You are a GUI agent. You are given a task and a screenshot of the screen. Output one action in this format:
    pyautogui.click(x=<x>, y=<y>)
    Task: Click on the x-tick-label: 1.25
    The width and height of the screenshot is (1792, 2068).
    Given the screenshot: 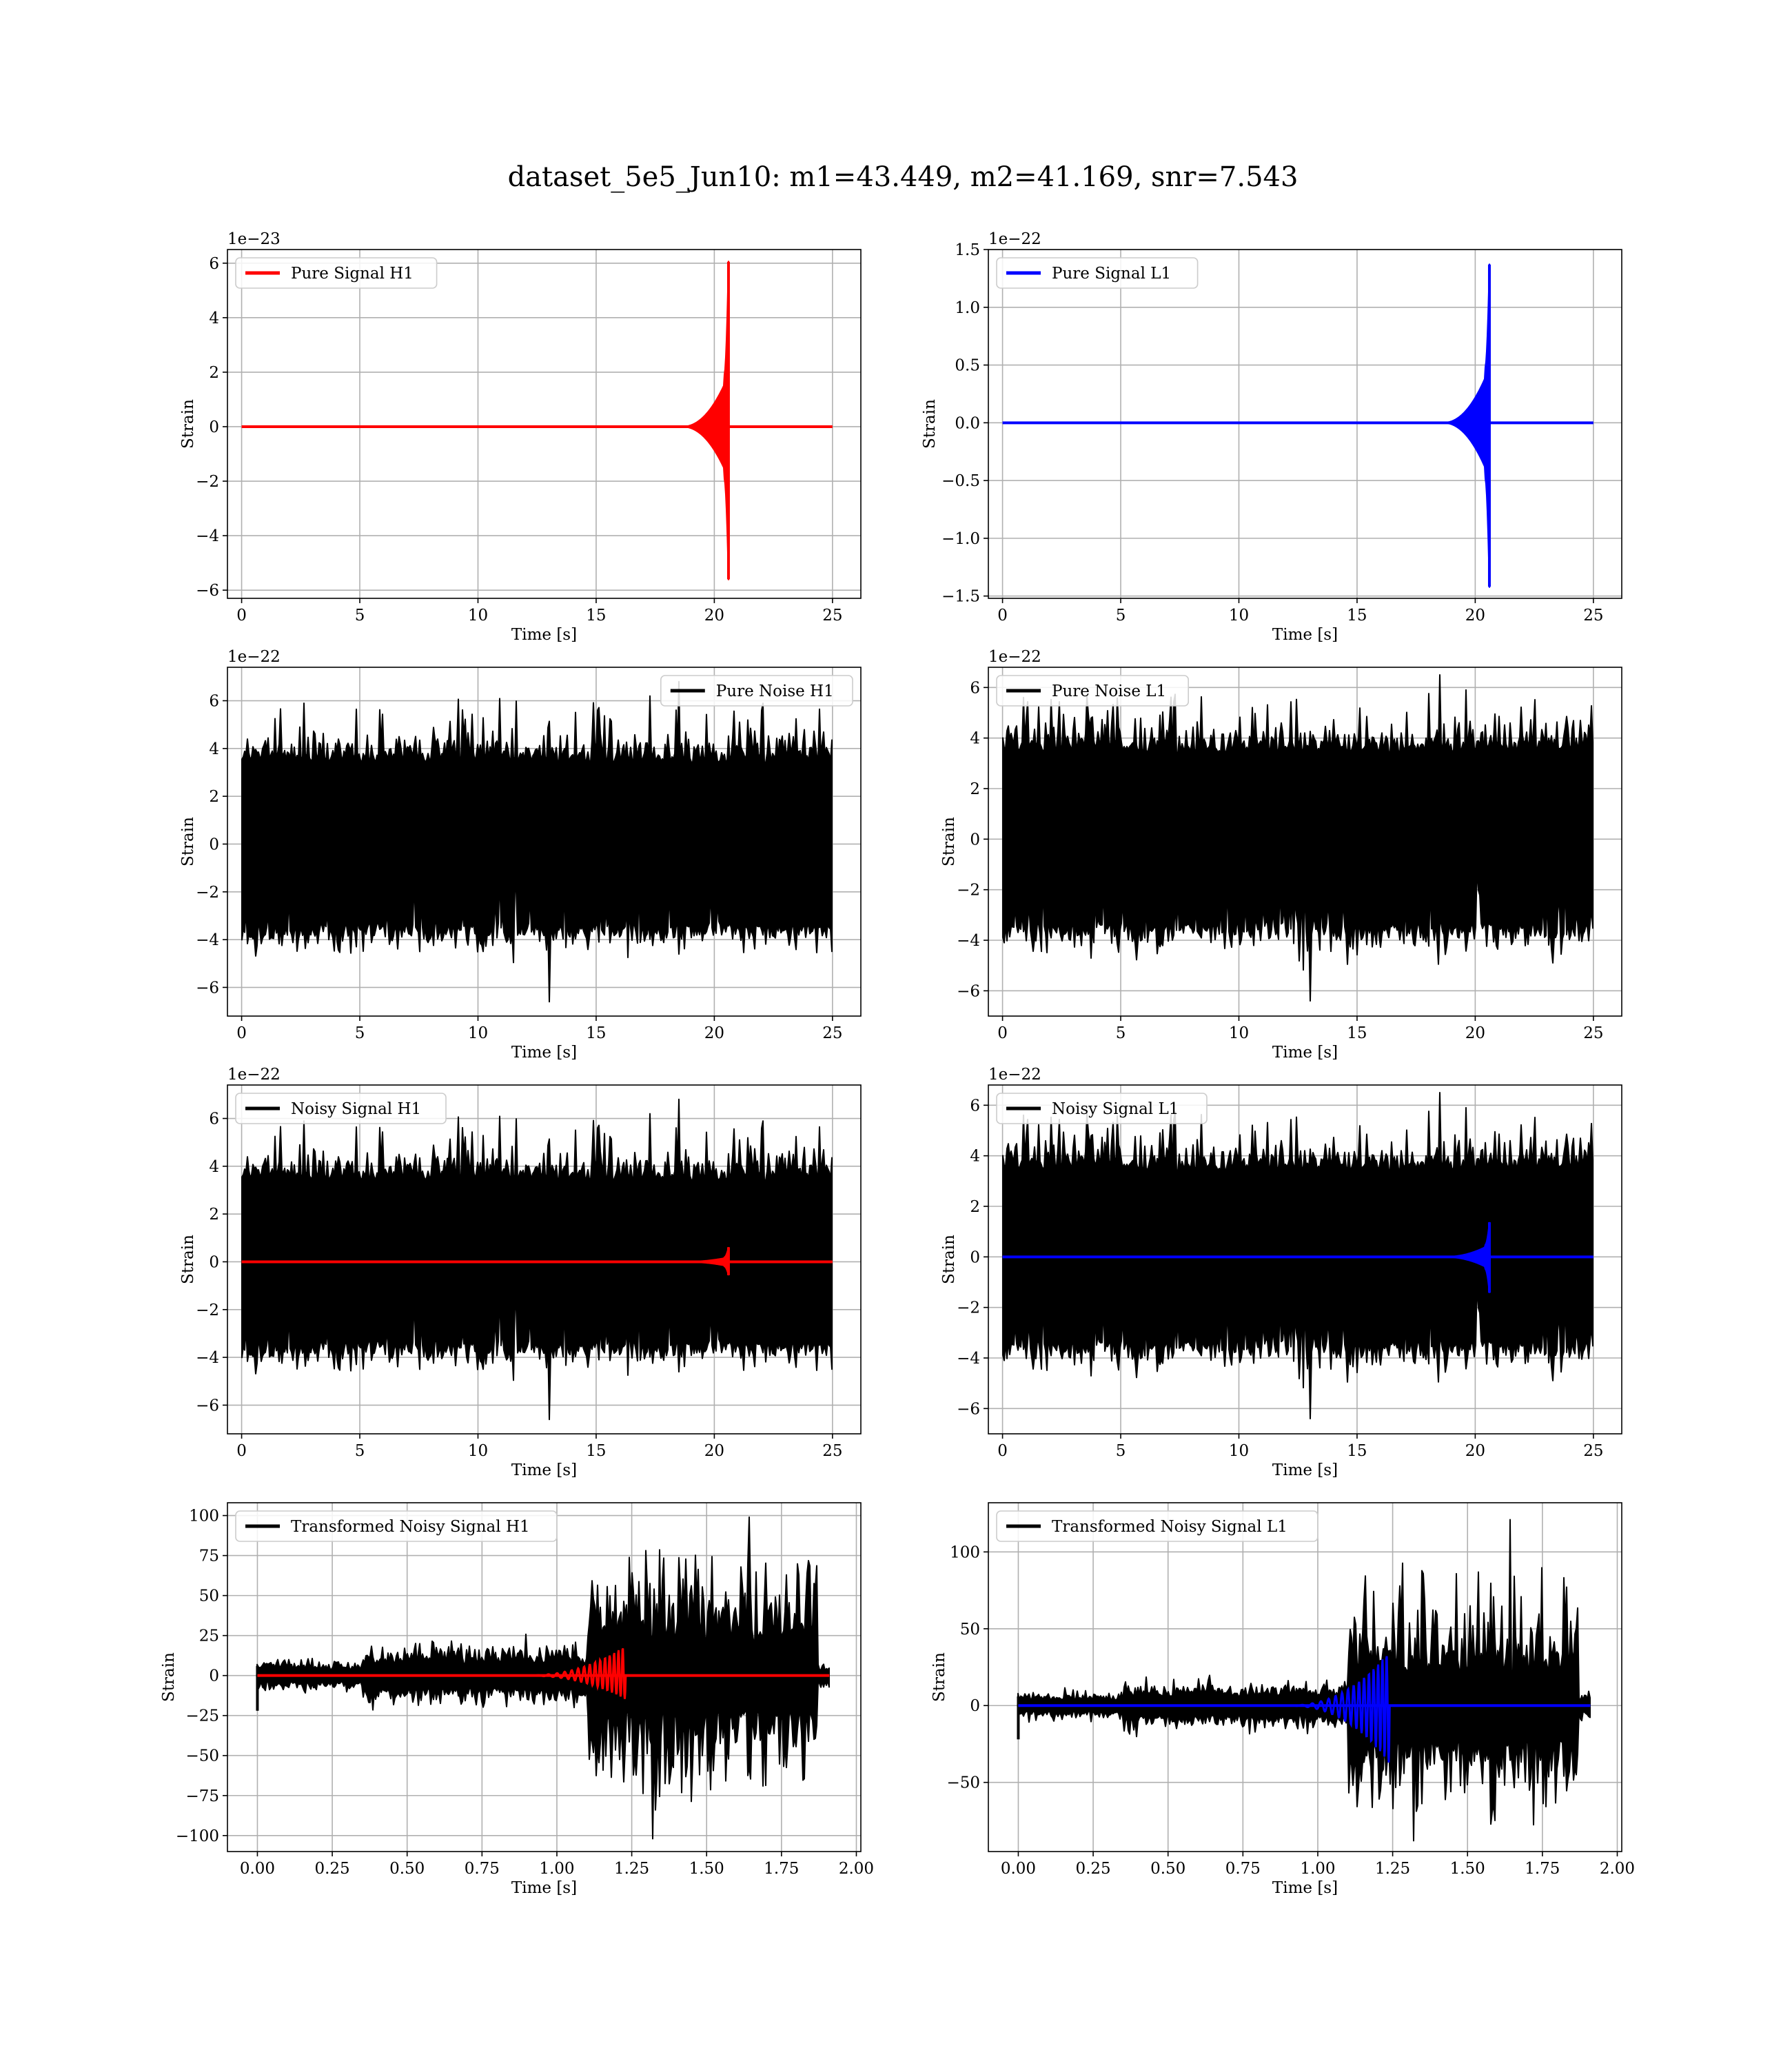 What is the action you would take?
    pyautogui.click(x=1392, y=1869)
    